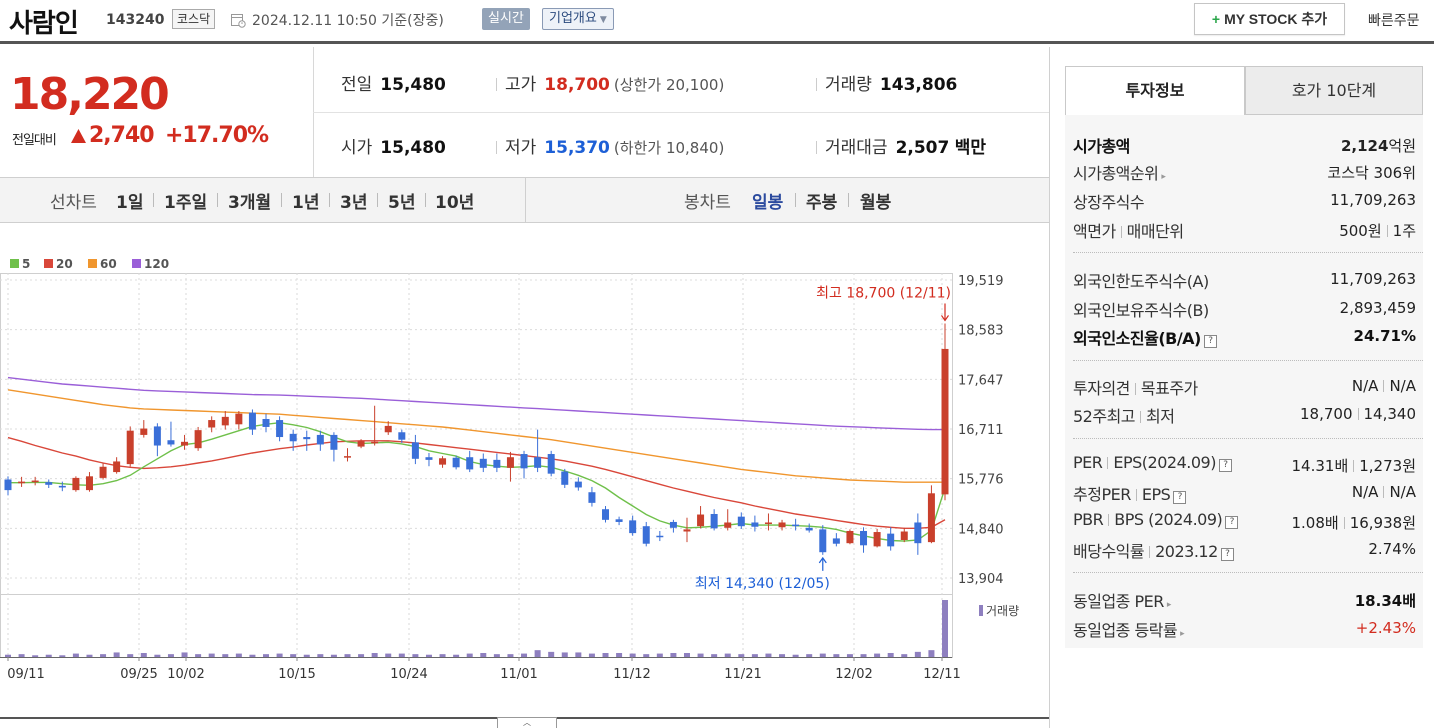 Image resolution: width=1434 pixels, height=728 pixels. I want to click on dividend-value: 2.74%, so click(1392, 549).